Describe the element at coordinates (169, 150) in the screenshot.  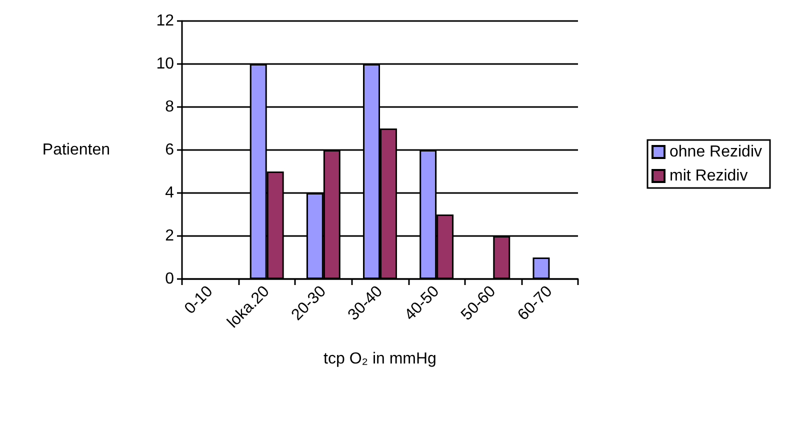
I see `y-tick-label: 6` at that location.